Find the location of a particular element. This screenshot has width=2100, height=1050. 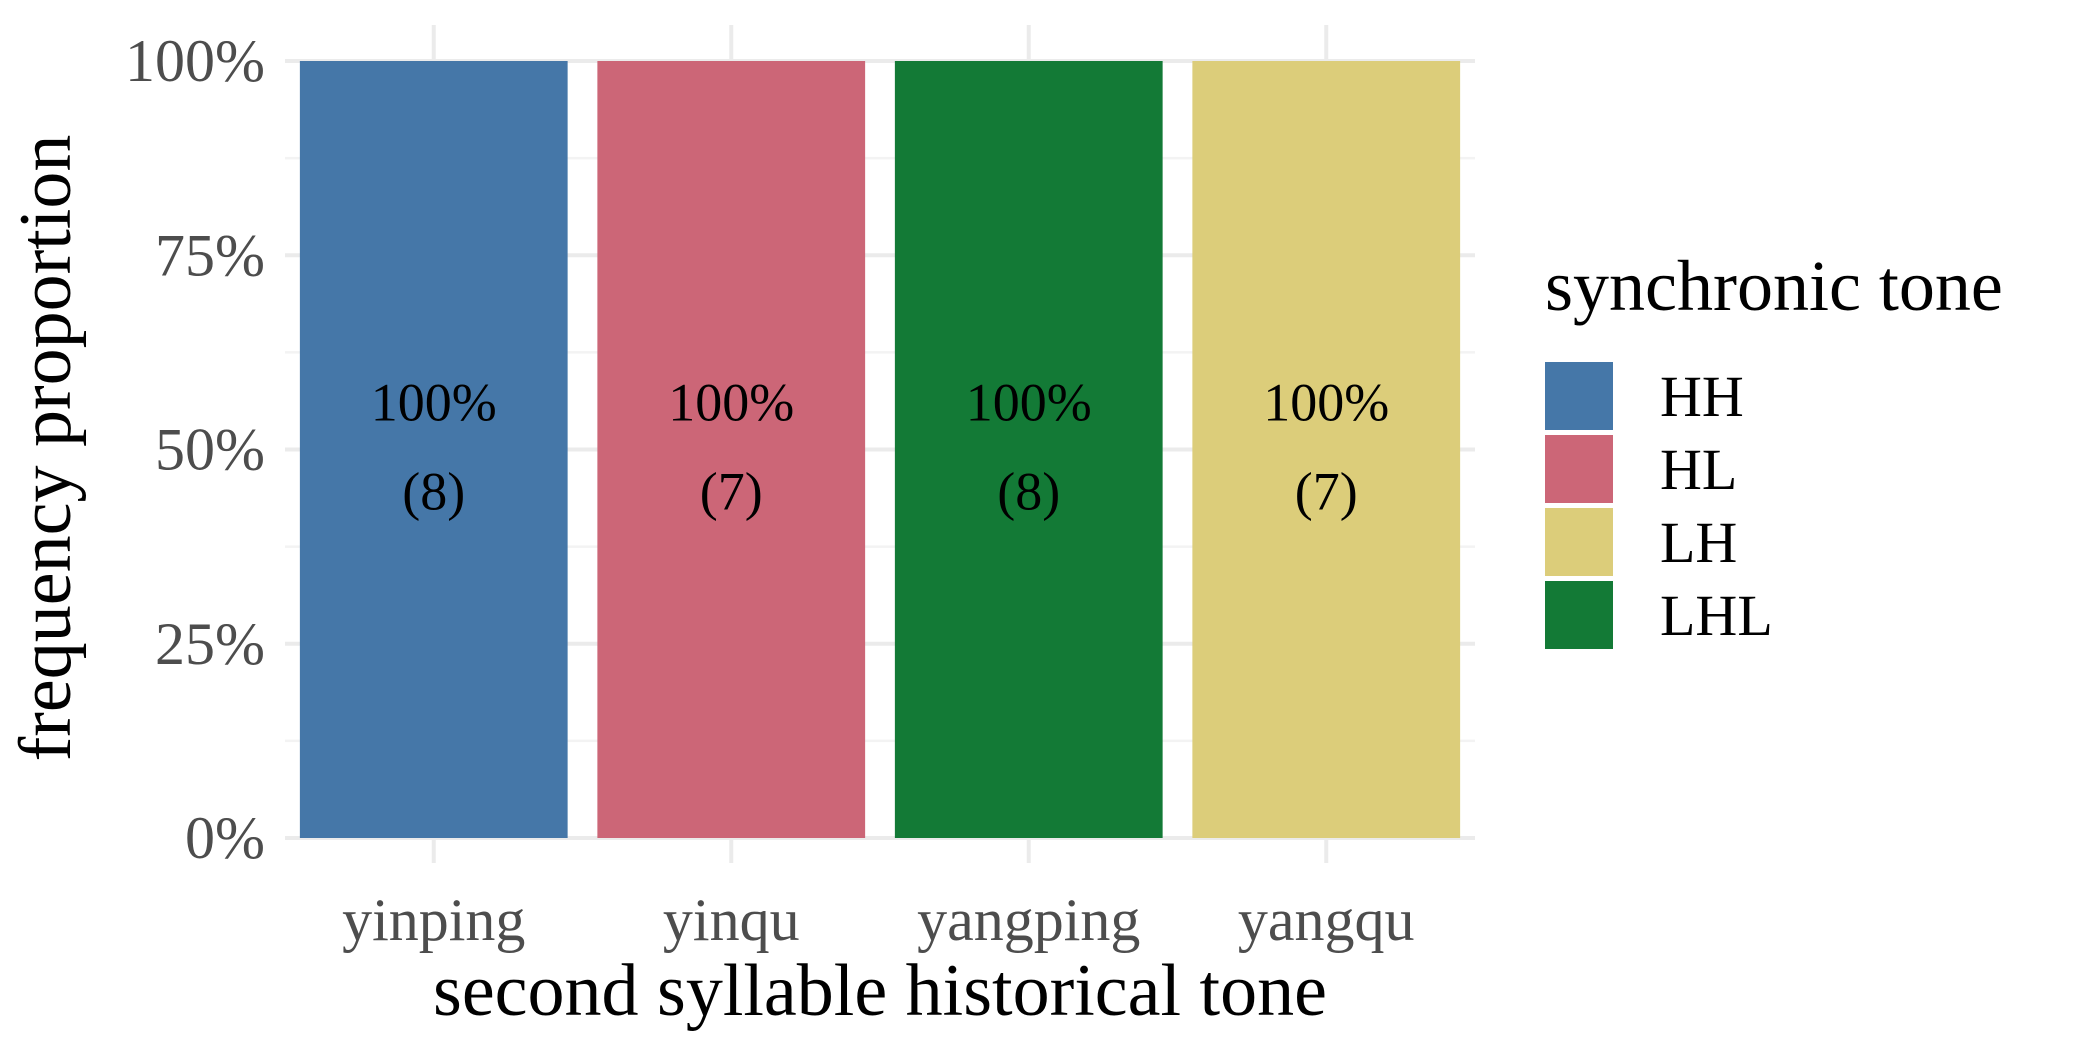

legend-label: LH is located at coordinates (1698, 542).